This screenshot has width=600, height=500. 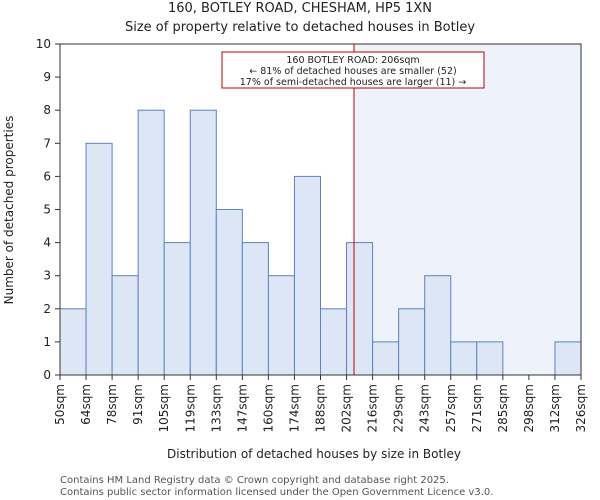 I want to click on bar-243sqm, so click(x=438, y=325).